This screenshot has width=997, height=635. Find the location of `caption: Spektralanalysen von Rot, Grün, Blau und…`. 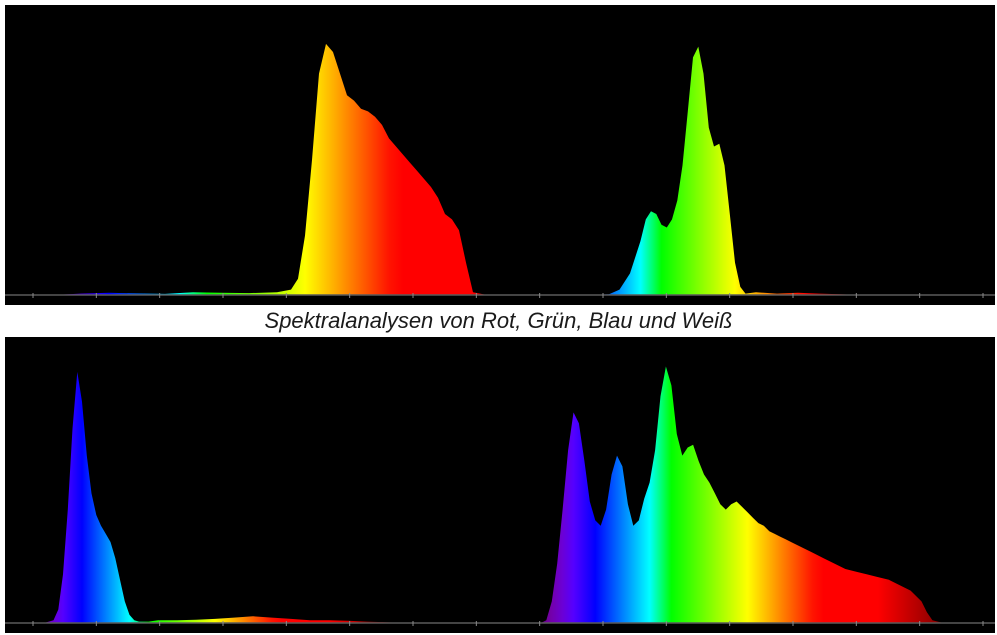

caption: Spektralanalysen von Rot, Grün, Blau und… is located at coordinates (498, 320).